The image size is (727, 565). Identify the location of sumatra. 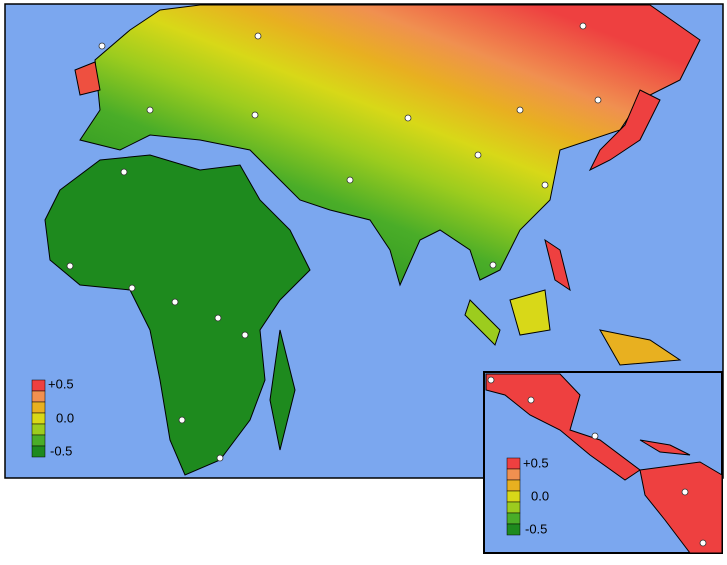
(482, 322).